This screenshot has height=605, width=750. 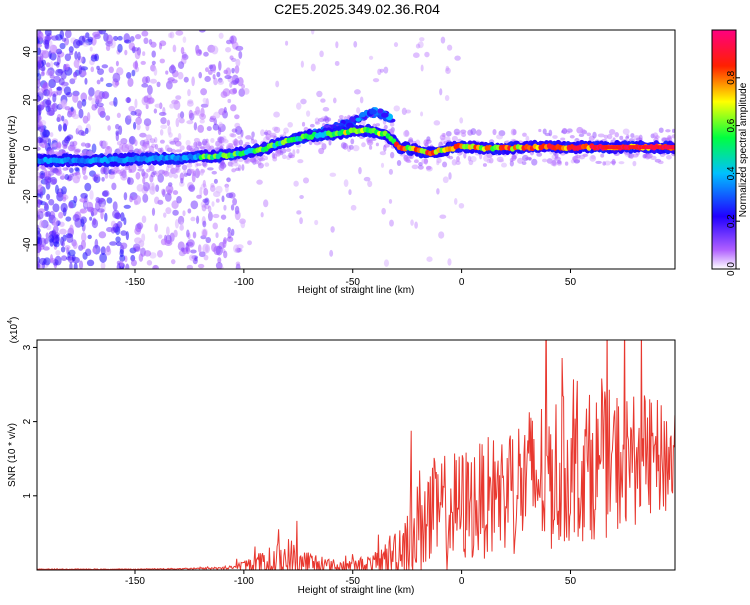 I want to click on spectrogram-y-axis: -40 -20 0 20 40, so click(x=29, y=149).